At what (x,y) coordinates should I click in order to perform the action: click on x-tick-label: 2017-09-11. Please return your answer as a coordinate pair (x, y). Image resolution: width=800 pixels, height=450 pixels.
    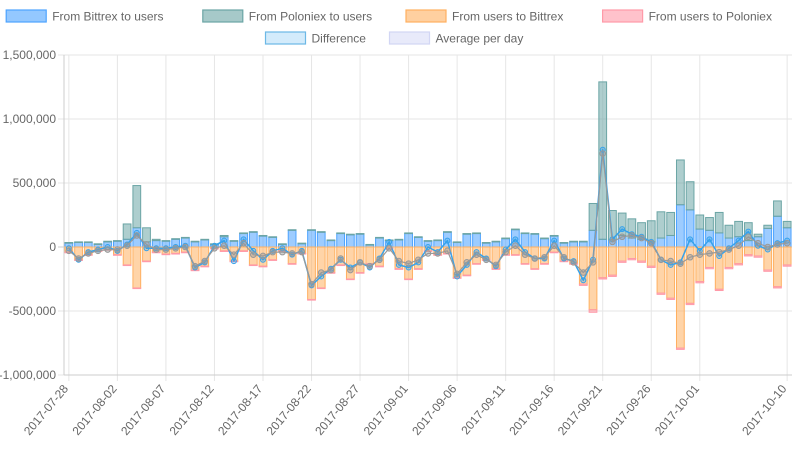
    Looking at the image, I should click on (483, 410).